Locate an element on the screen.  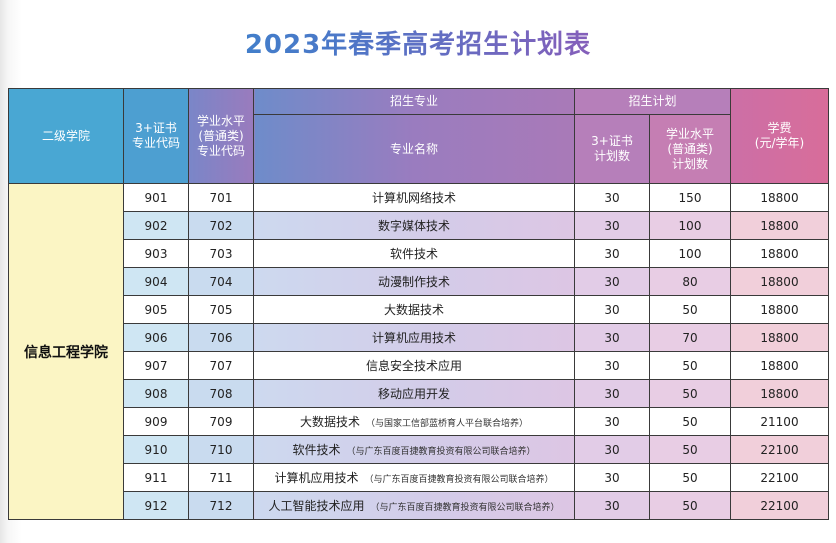
cert-code-cell: 906 is located at coordinates (156, 337).